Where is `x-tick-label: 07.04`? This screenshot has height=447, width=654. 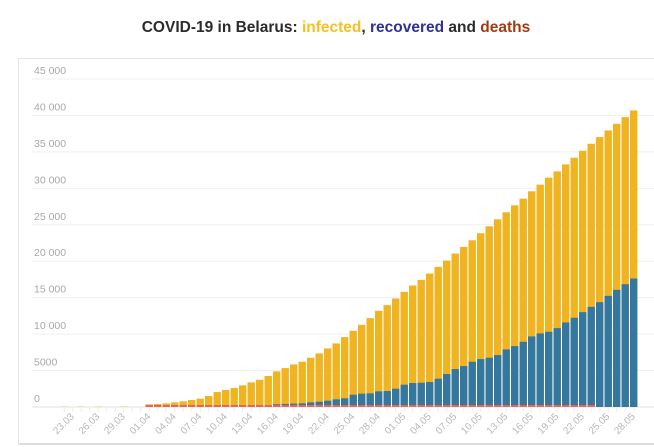 x-tick-label: 07.04 is located at coordinates (192, 424).